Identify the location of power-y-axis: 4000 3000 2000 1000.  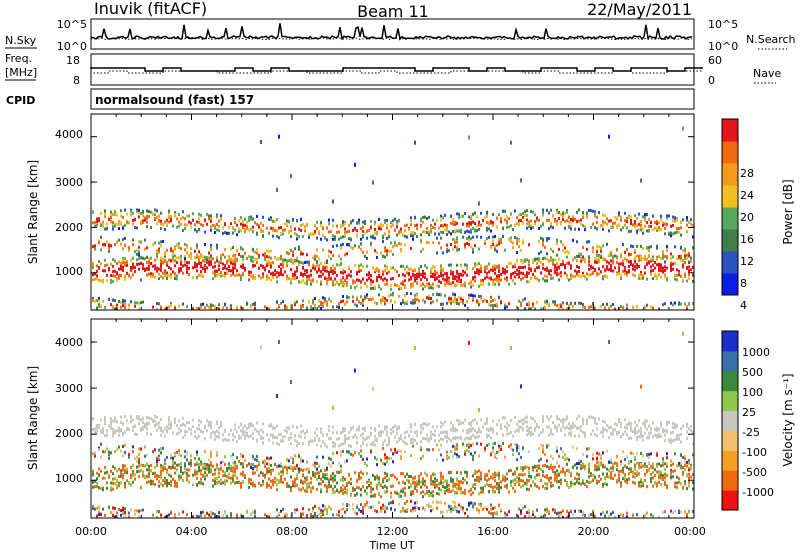
(69, 203).